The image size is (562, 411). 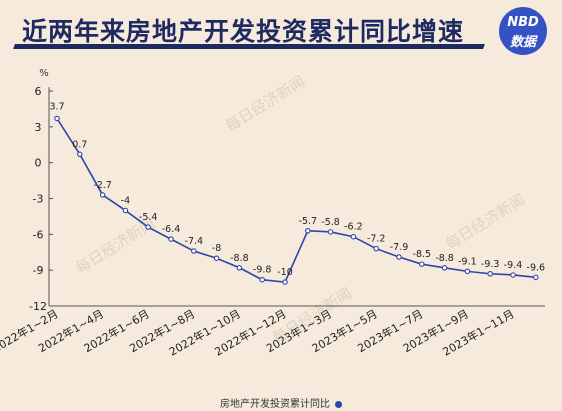 I want to click on nbd-logo: NBD 数据, so click(x=523, y=31).